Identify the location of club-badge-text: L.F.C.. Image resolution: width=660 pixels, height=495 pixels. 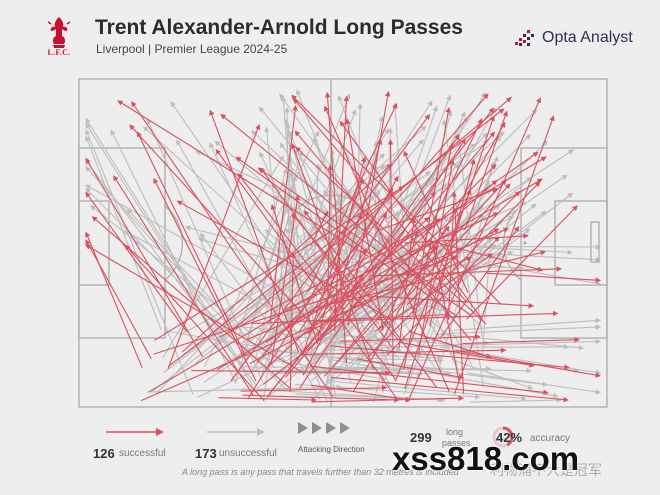
(59, 52).